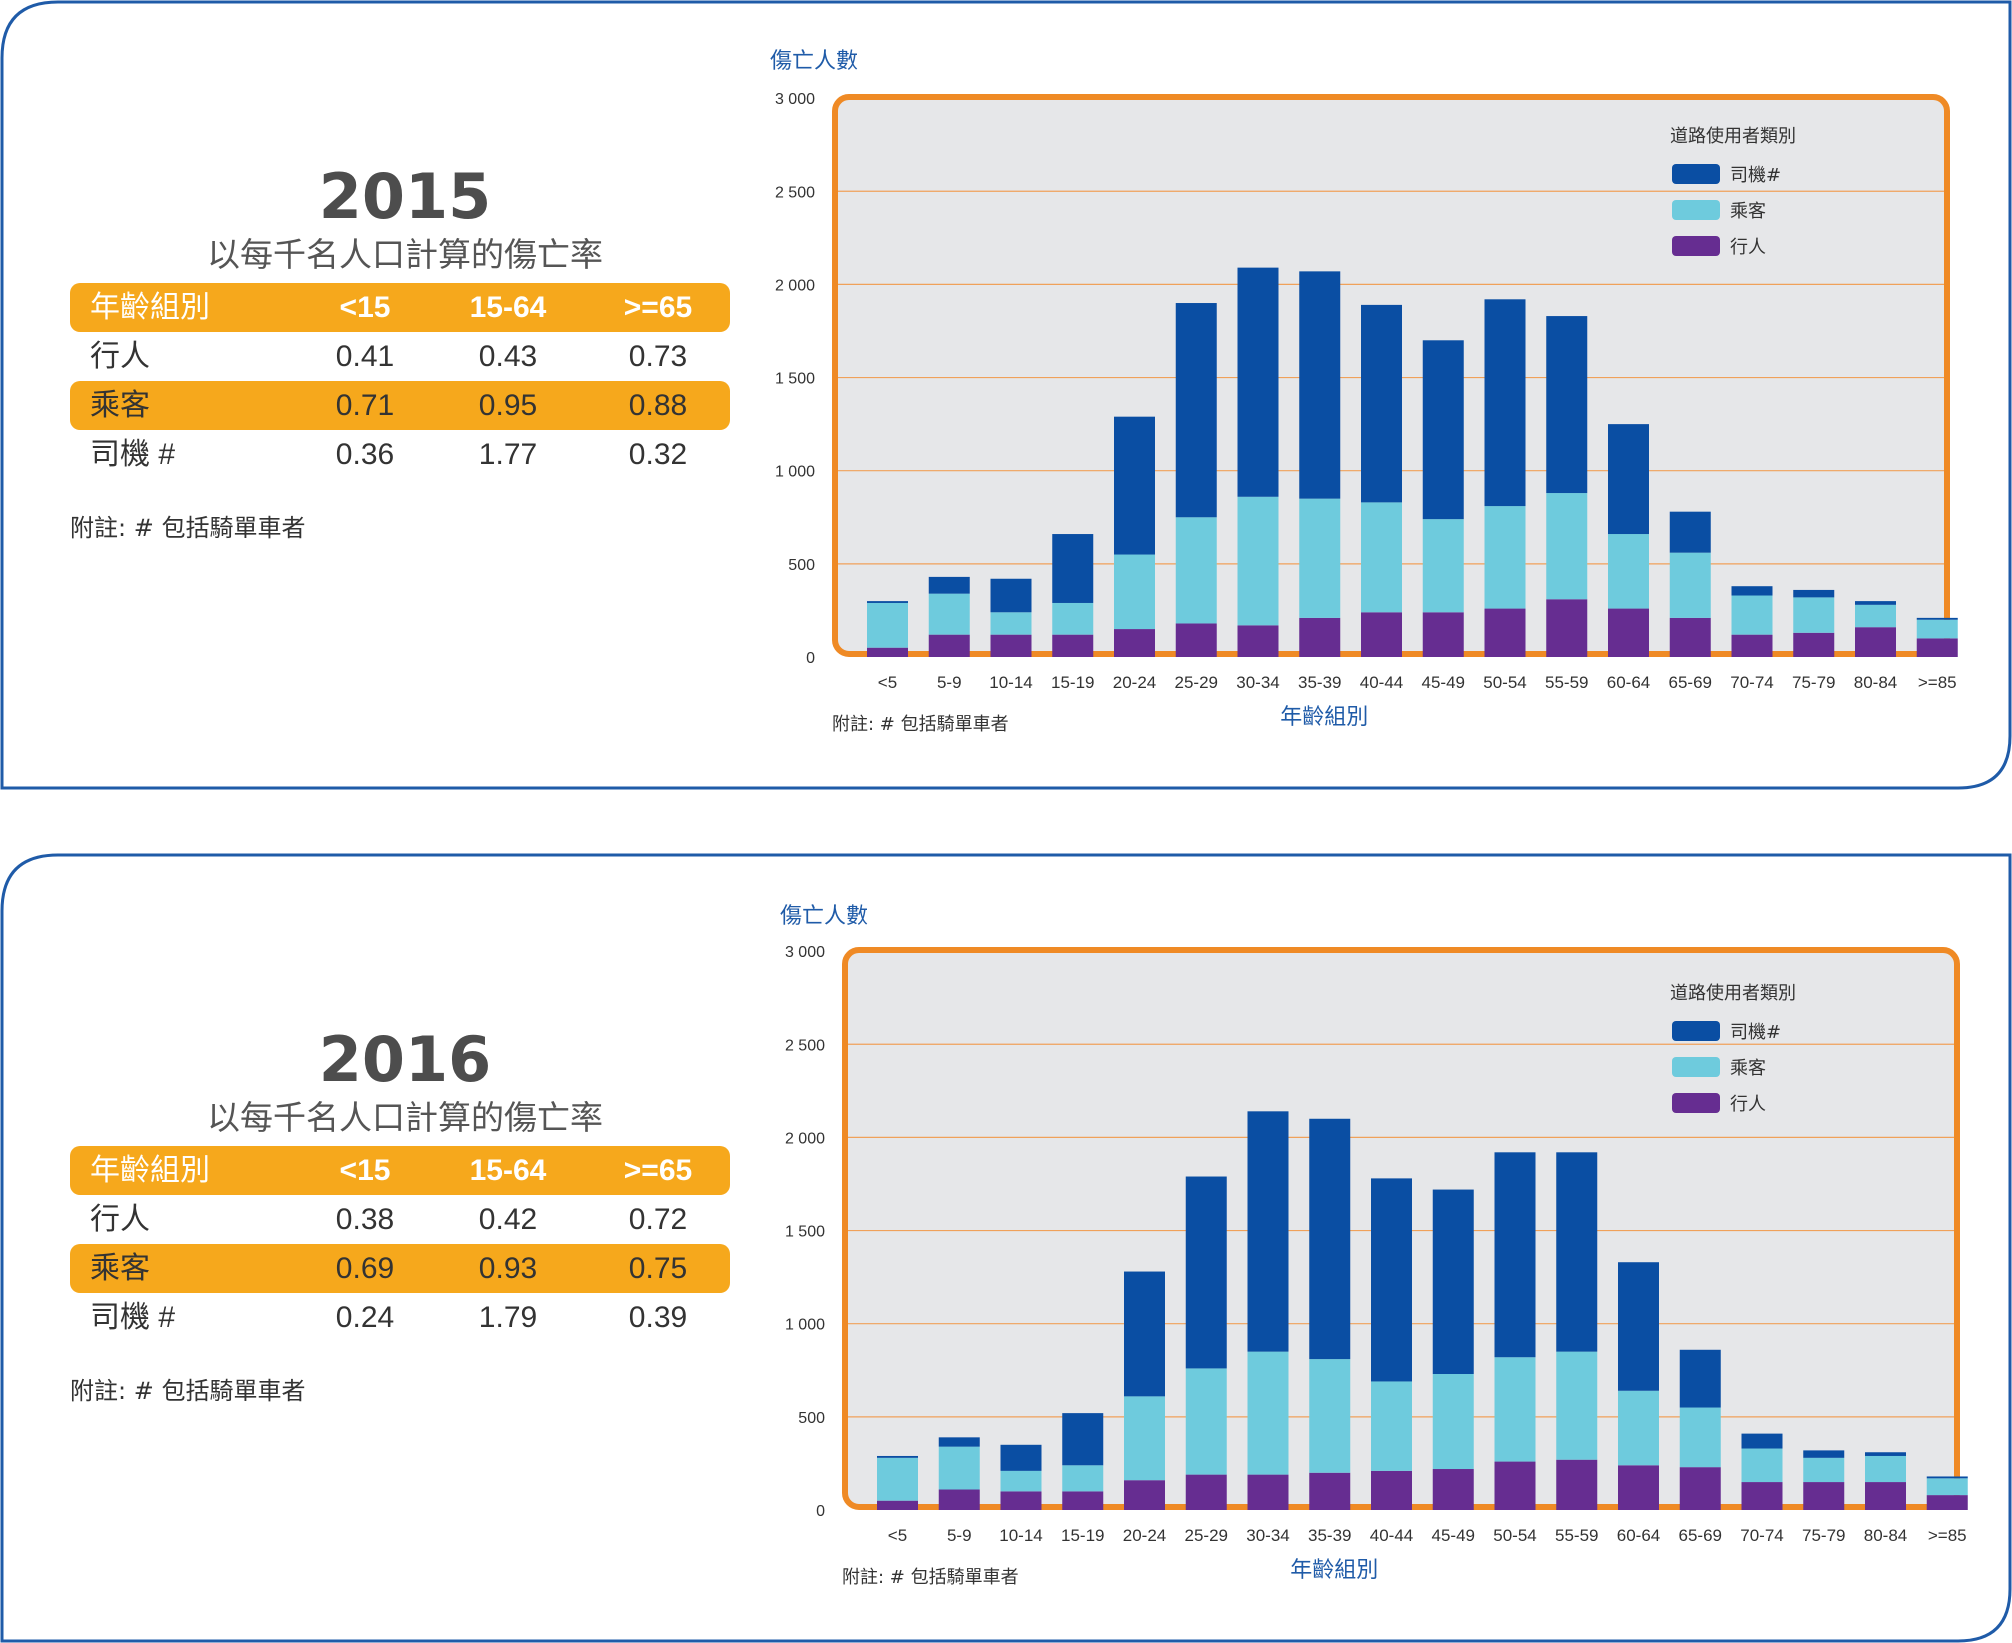 The width and height of the screenshot is (2012, 1643). What do you see at coordinates (1453, 1535) in the screenshot?
I see `x-tick-label: 45-49` at bounding box center [1453, 1535].